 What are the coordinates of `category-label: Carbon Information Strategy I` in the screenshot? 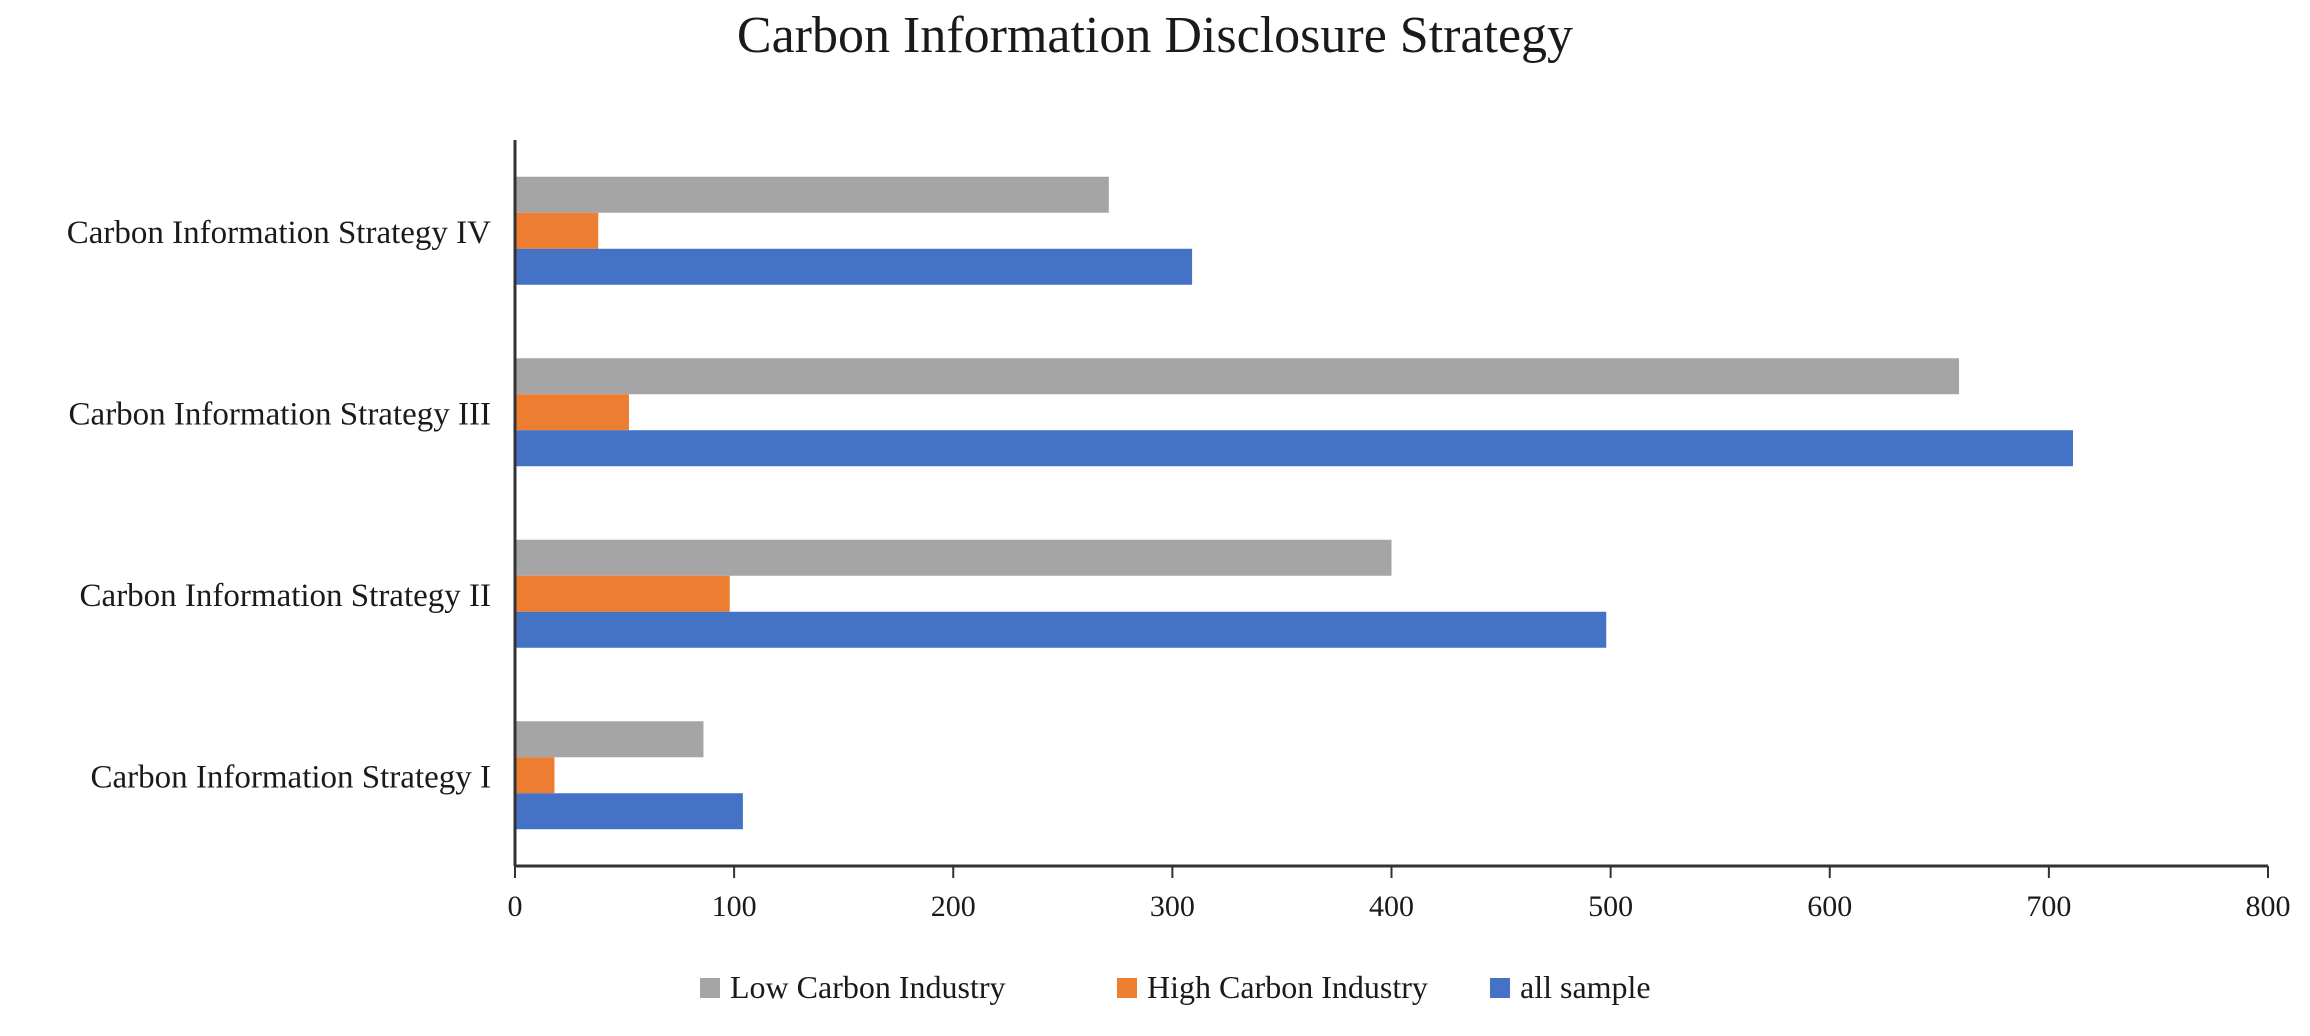 It's located at (291, 777).